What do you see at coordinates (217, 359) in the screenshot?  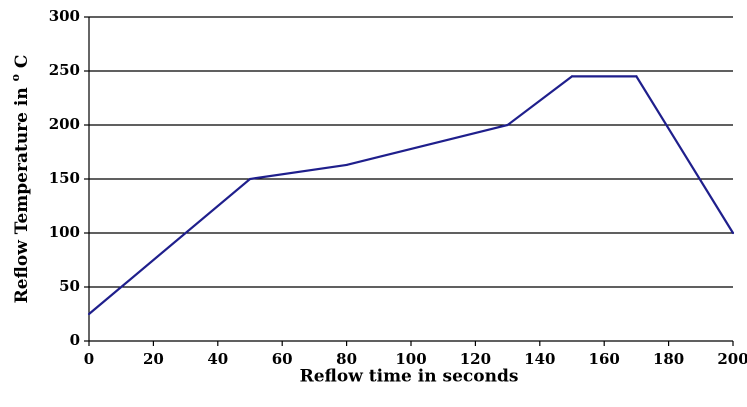 I see `x-tick-label-40: 40` at bounding box center [217, 359].